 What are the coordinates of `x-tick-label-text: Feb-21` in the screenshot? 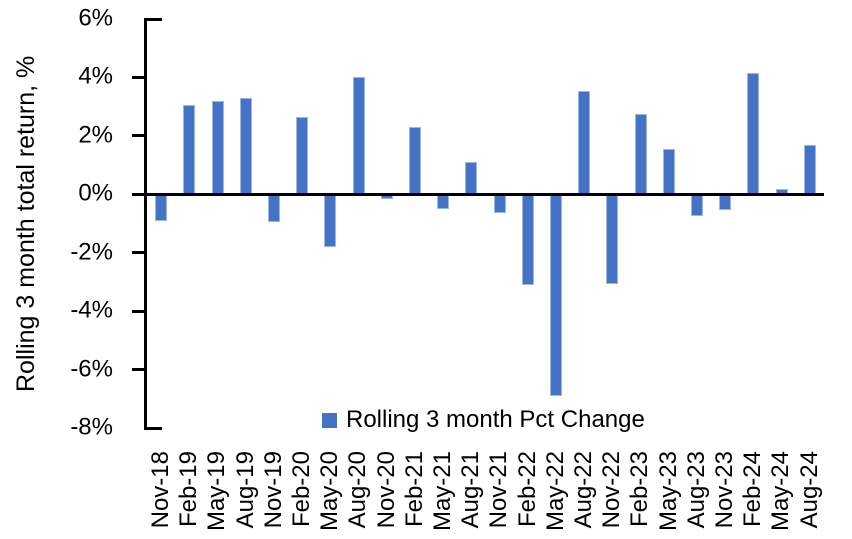 It's located at (414, 489).